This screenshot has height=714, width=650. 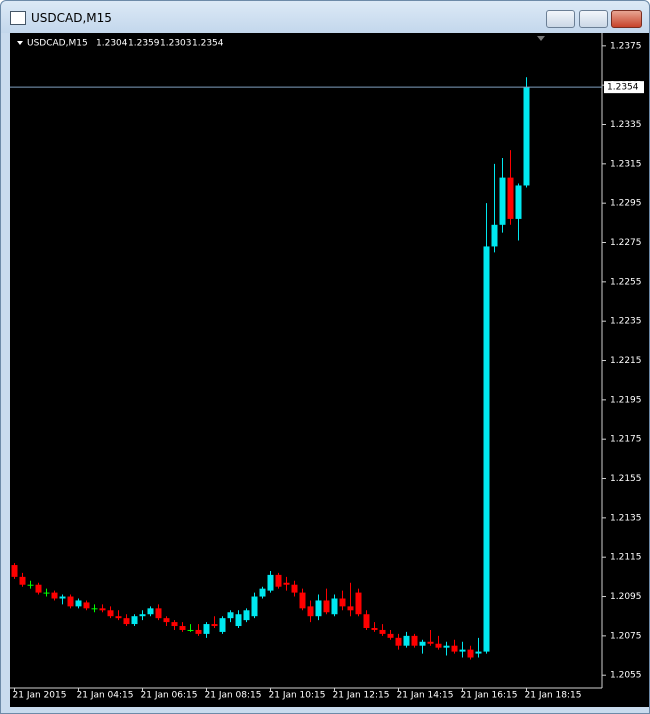 What do you see at coordinates (489, 696) in the screenshot?
I see `x-tick-label: 21 Jan 16:15` at bounding box center [489, 696].